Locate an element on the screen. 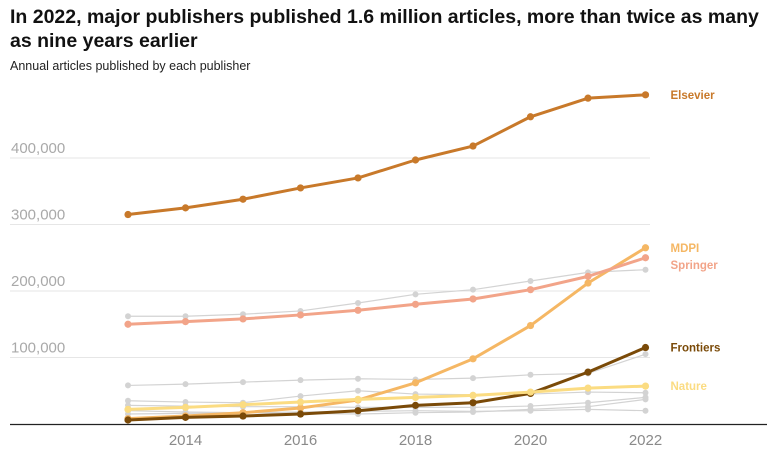  series-nature is located at coordinates (387, 397).